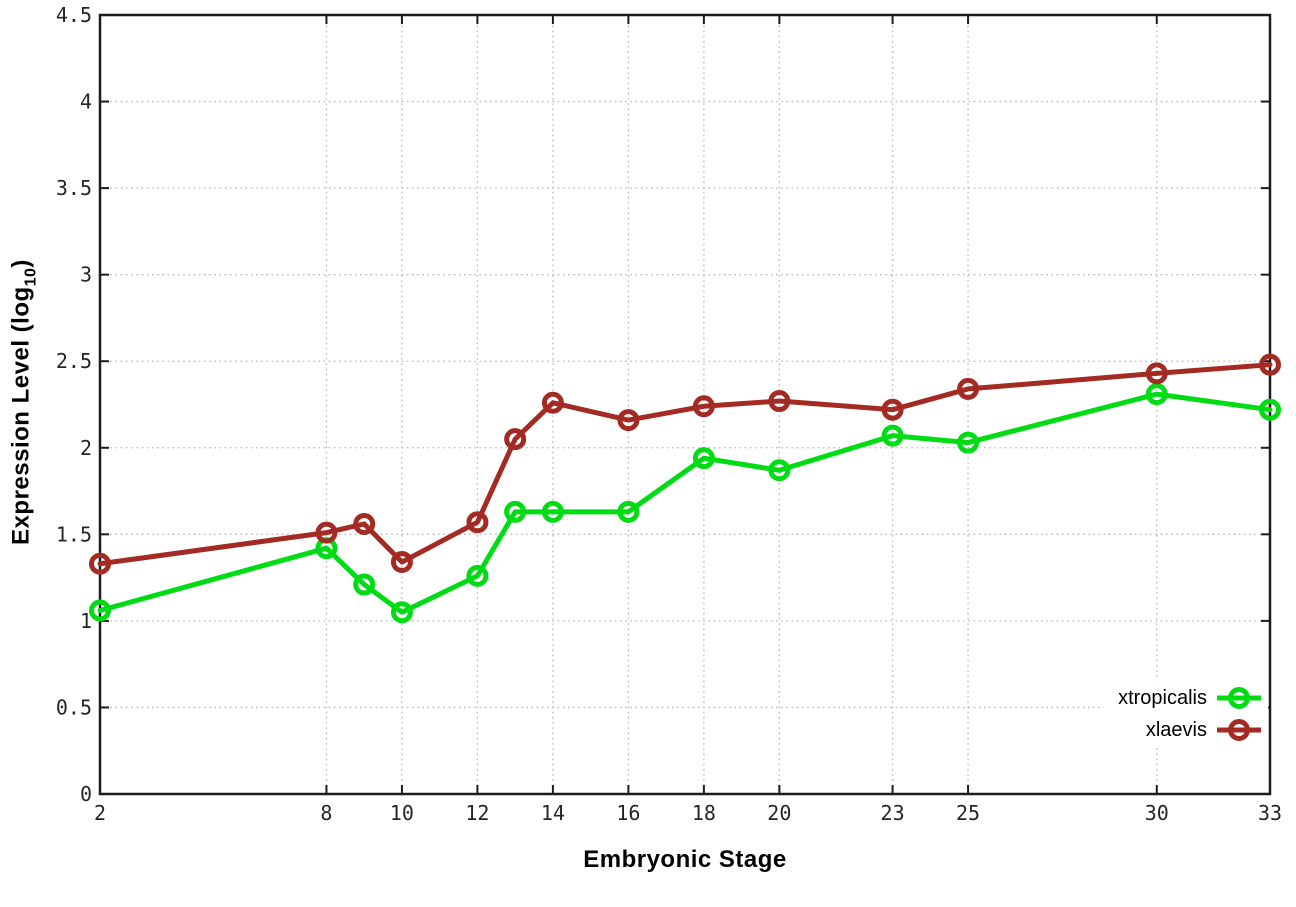 The image size is (1296, 907). I want to click on x-axis-title: Embryonic Stage, so click(685, 859).